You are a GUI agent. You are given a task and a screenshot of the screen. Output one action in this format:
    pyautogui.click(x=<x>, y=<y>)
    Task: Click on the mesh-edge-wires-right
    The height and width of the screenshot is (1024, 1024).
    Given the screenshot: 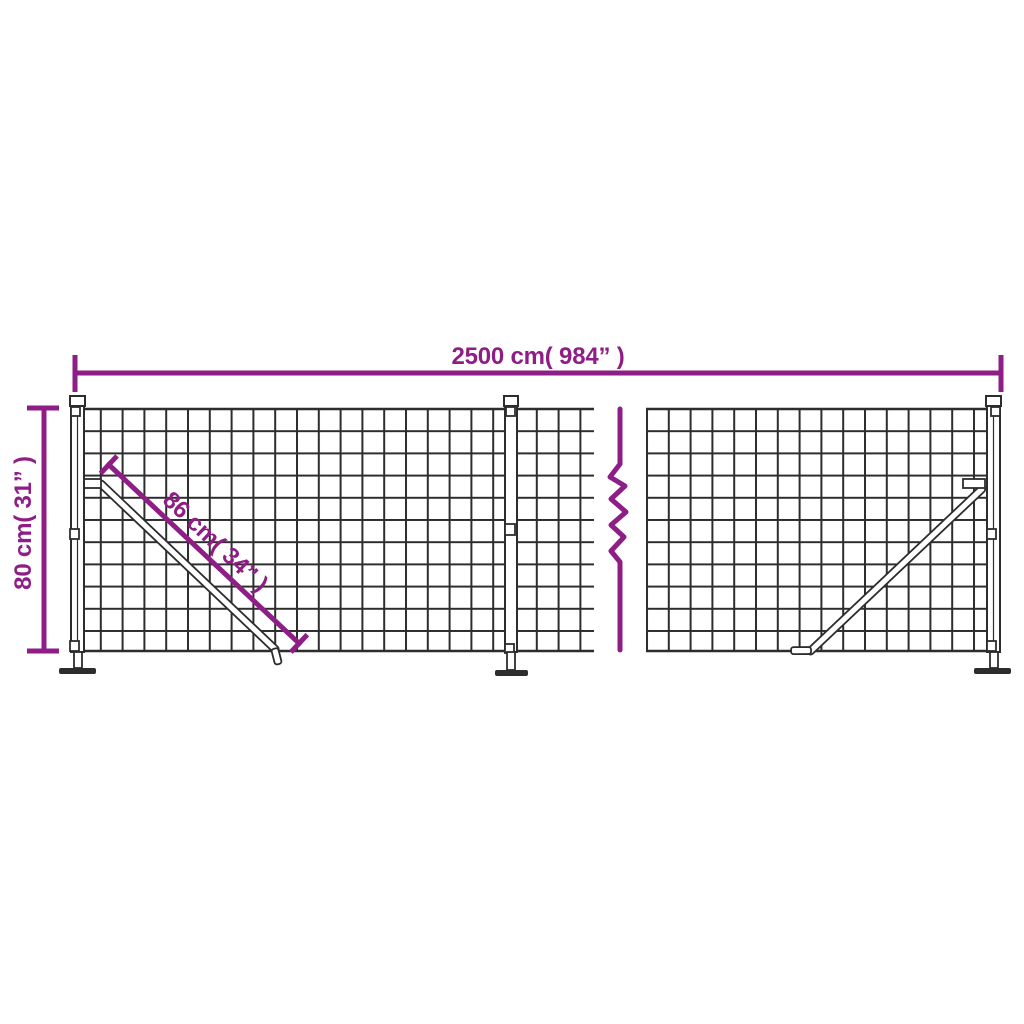 What is the action you would take?
    pyautogui.click(x=817, y=530)
    